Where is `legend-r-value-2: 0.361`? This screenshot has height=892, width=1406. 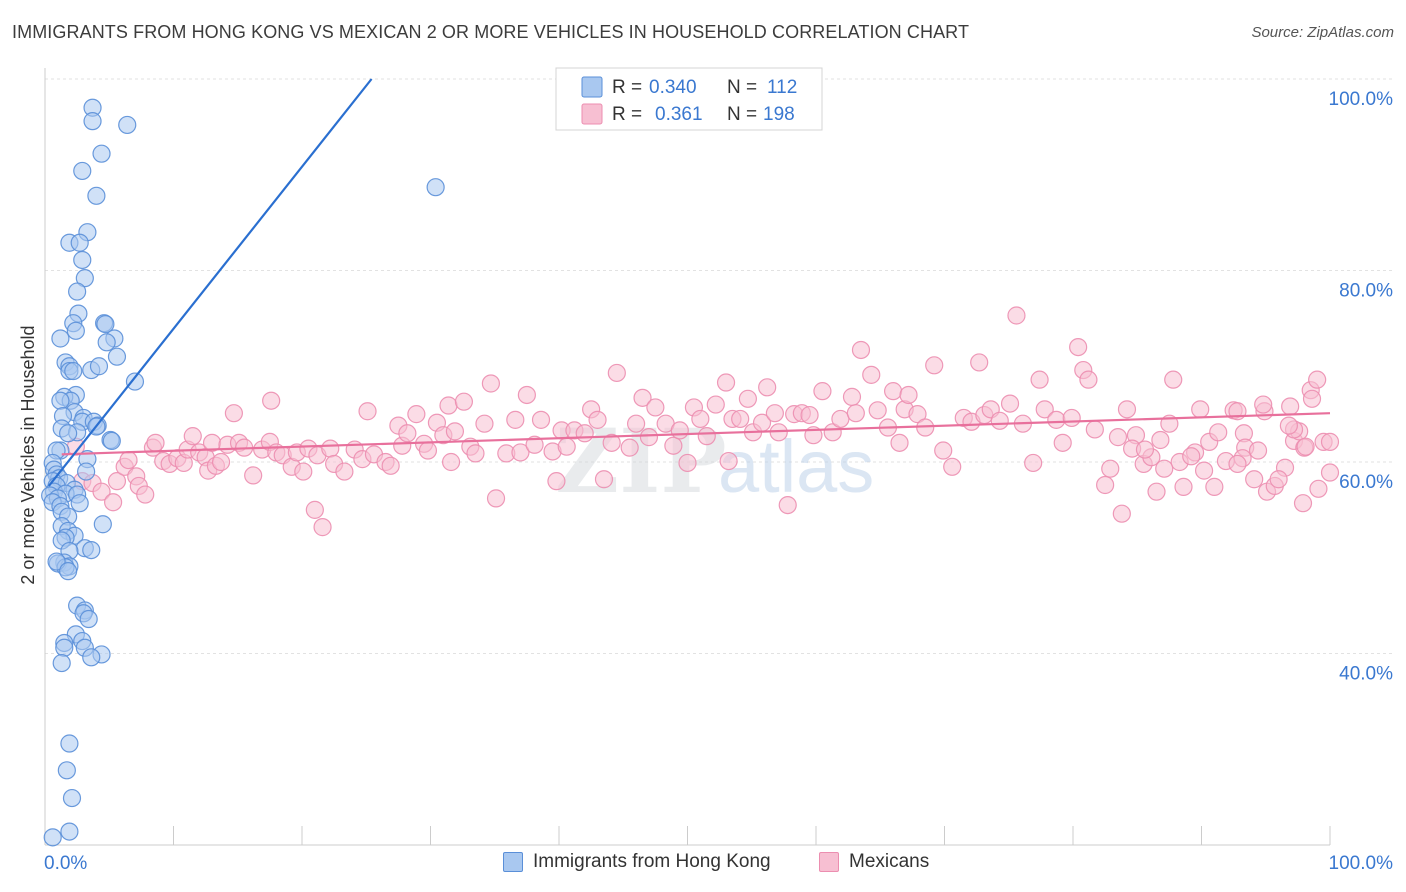 legend-r-value-2: 0.361 is located at coordinates (679, 114).